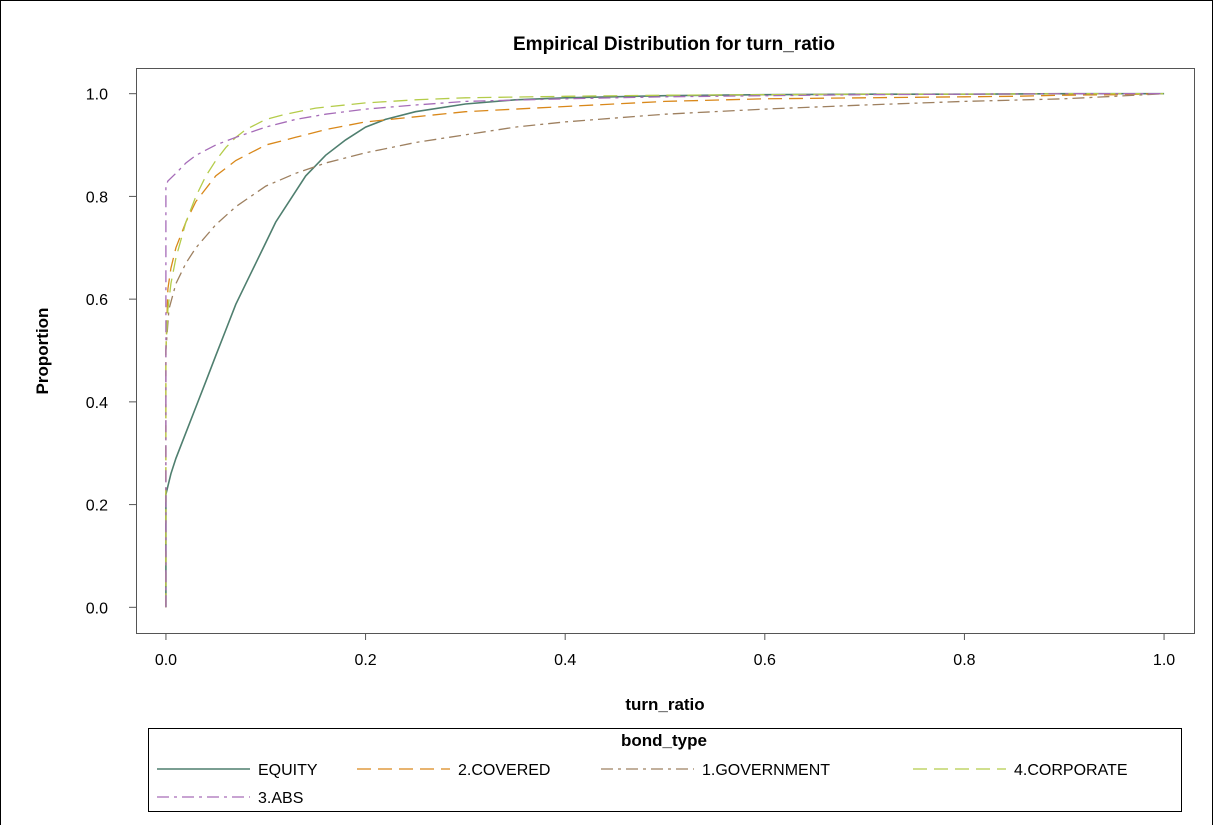 Image resolution: width=1213 pixels, height=830 pixels. Describe the element at coordinates (365, 660) in the screenshot. I see `x-tick-label: 0.2` at that location.